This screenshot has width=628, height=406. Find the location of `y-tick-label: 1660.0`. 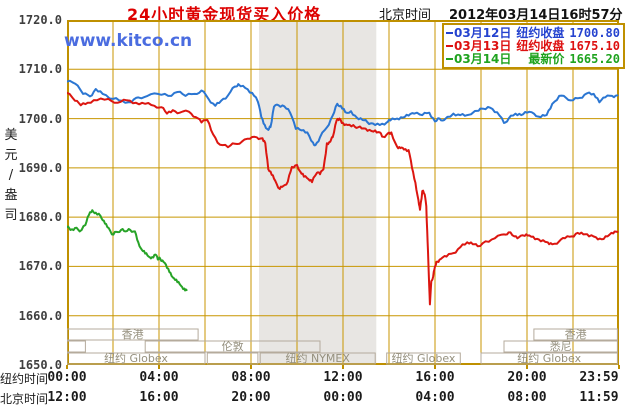

y-tick-label: 1660.0 is located at coordinates (40, 315).